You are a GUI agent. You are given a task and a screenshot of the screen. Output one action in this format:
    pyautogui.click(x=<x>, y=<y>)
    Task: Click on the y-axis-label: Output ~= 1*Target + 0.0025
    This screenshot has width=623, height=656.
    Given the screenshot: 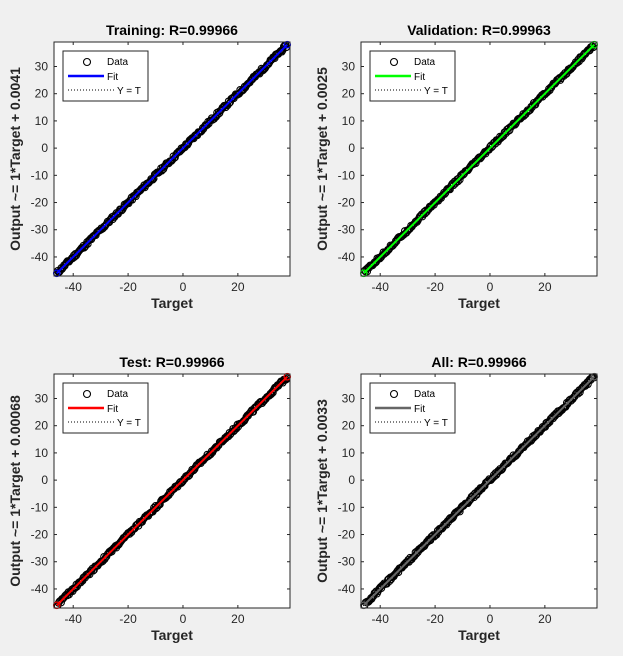 What is the action you would take?
    pyautogui.click(x=322, y=159)
    